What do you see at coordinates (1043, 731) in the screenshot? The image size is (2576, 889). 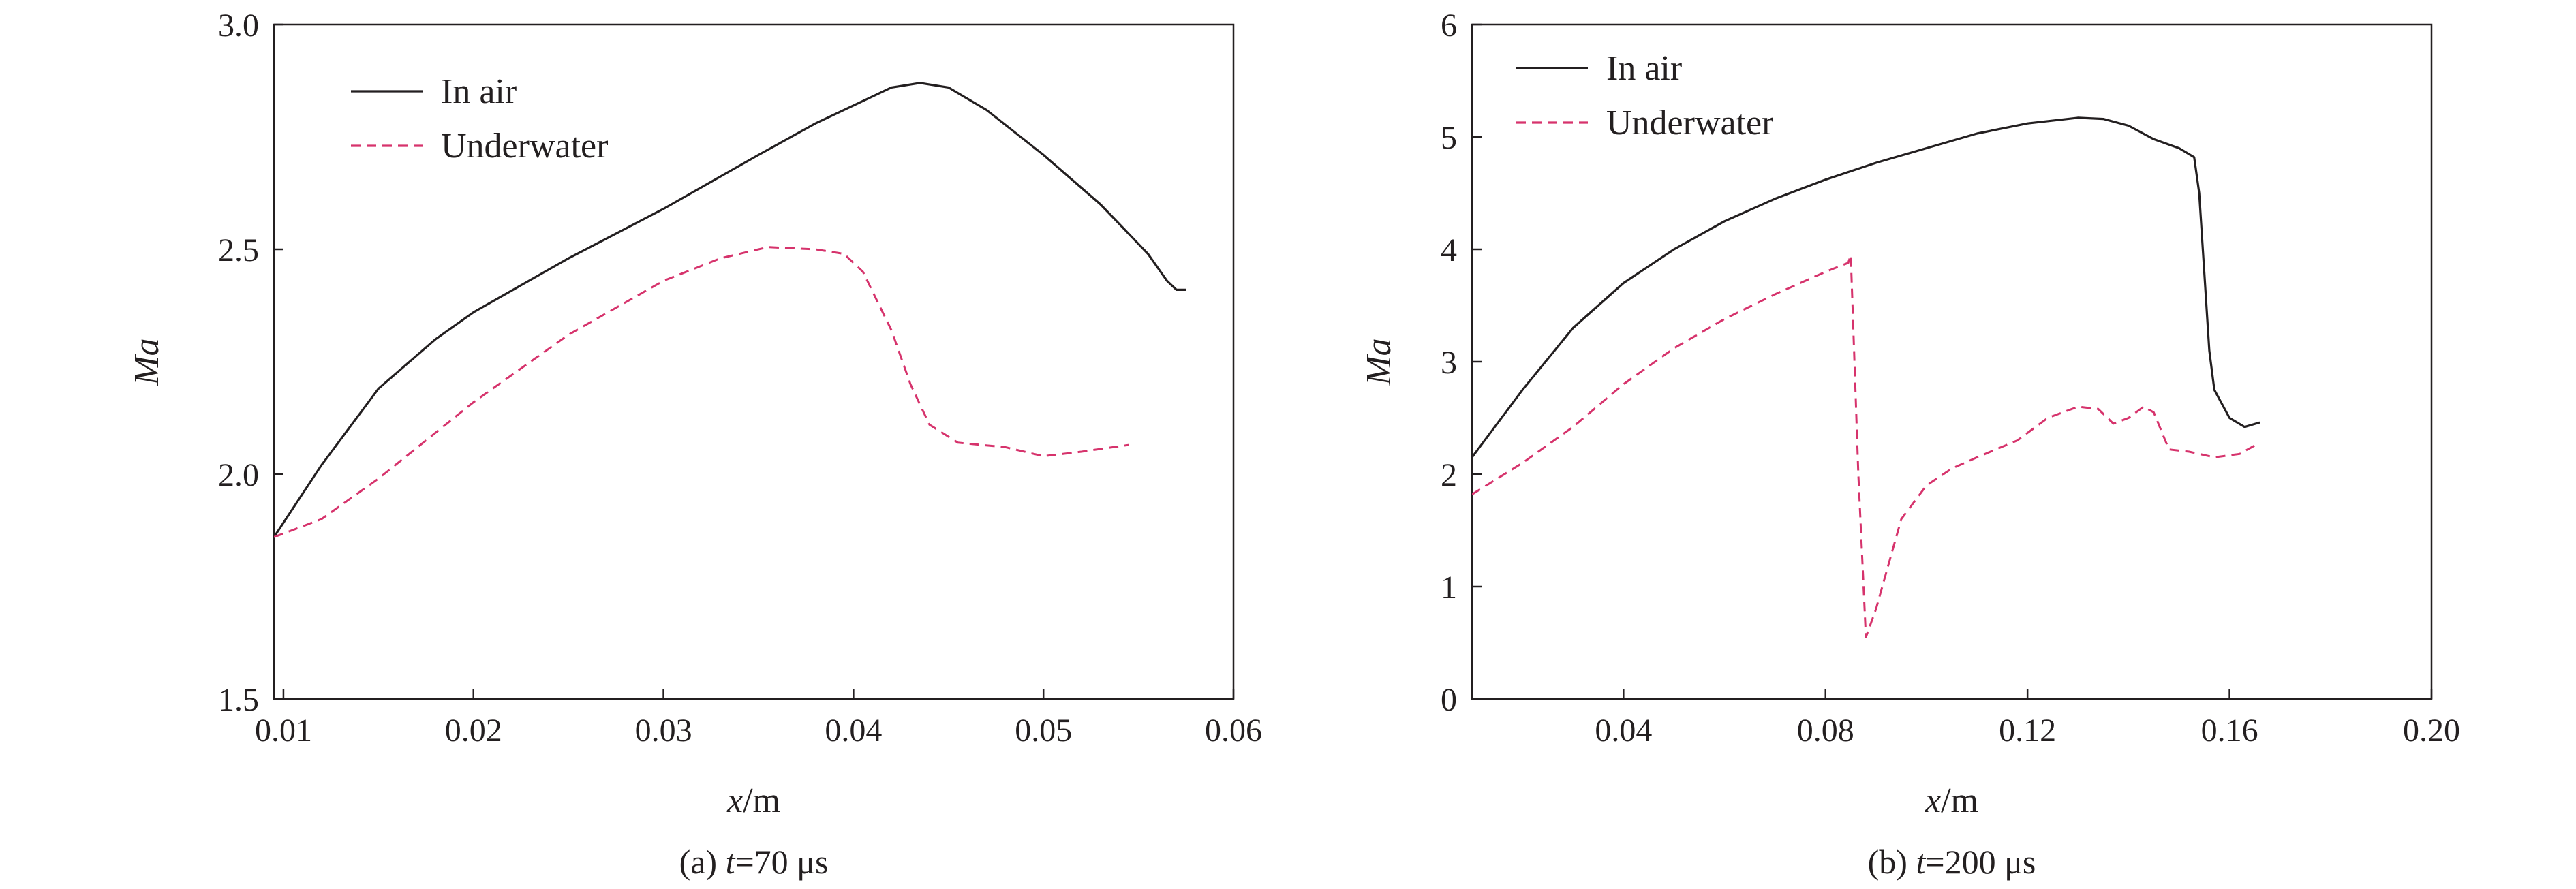 I see `x-tick-label: 0.05` at bounding box center [1043, 731].